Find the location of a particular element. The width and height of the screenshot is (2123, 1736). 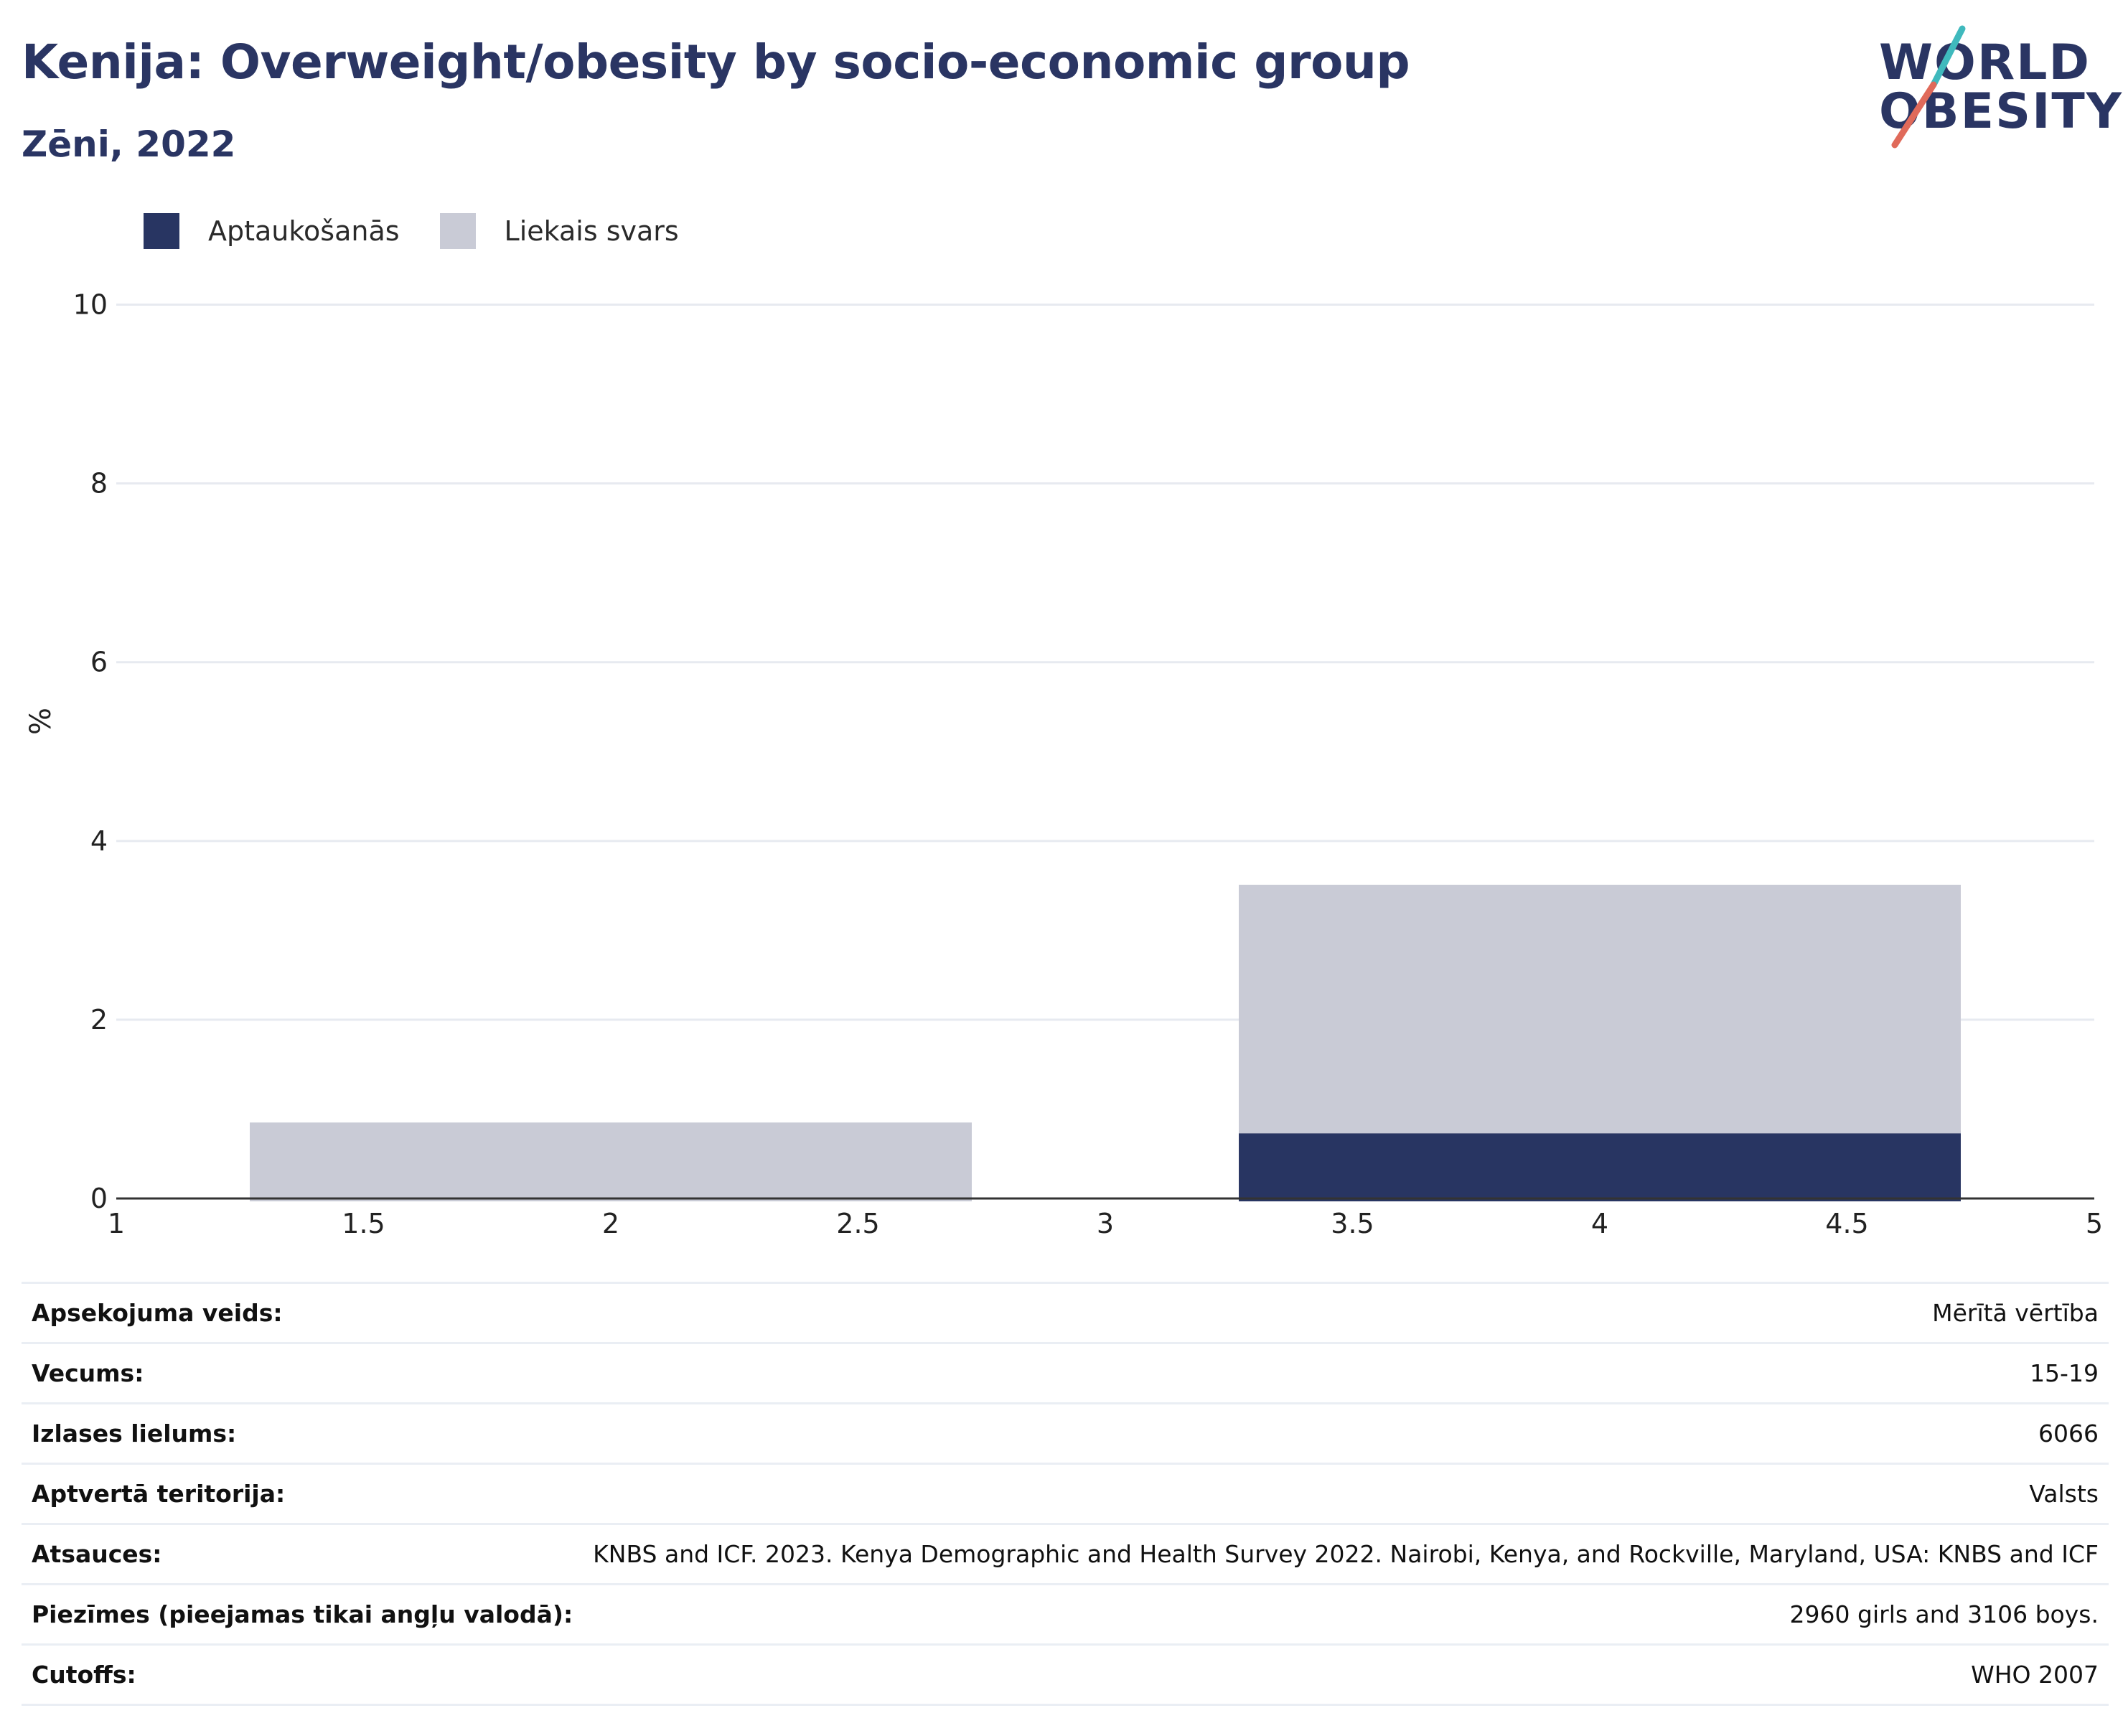

info-row: Izlases lielums: 6066 is located at coordinates (1065, 1433).